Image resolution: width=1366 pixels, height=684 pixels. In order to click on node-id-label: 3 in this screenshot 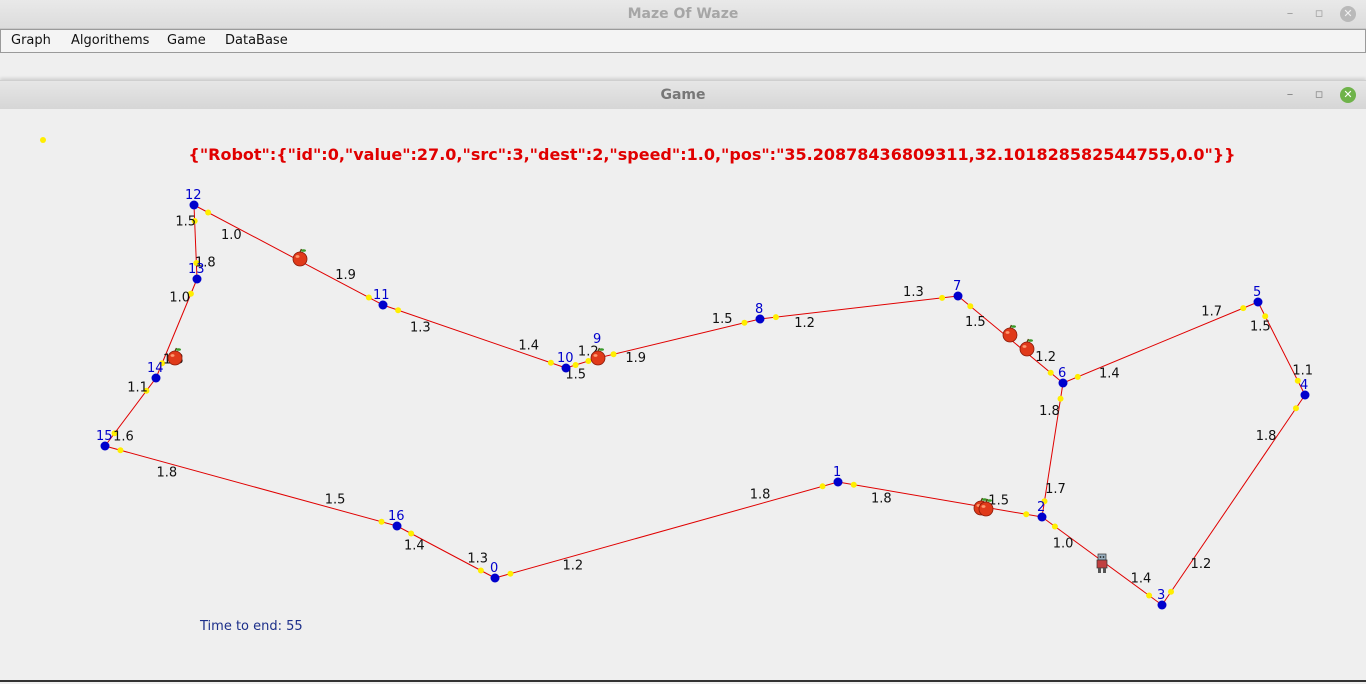, I will do `click(1161, 595)`.